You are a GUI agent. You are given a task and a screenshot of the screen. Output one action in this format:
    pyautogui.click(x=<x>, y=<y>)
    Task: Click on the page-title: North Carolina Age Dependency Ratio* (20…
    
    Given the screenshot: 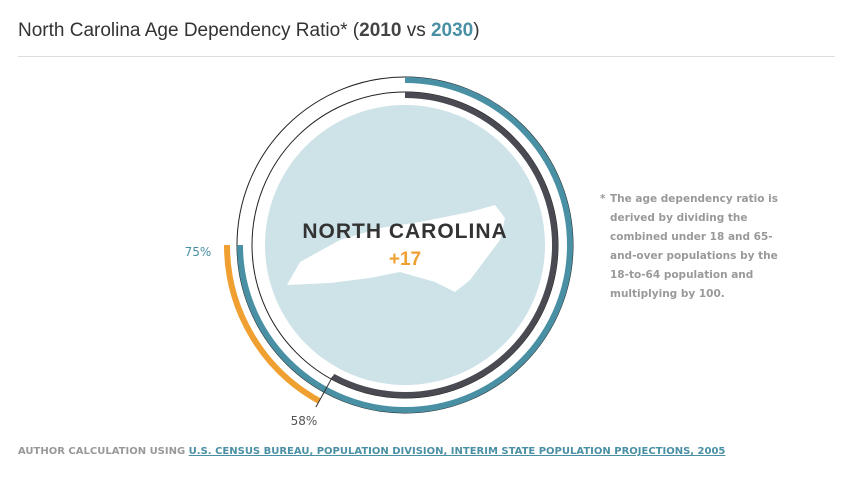 What is the action you would take?
    pyautogui.click(x=249, y=31)
    